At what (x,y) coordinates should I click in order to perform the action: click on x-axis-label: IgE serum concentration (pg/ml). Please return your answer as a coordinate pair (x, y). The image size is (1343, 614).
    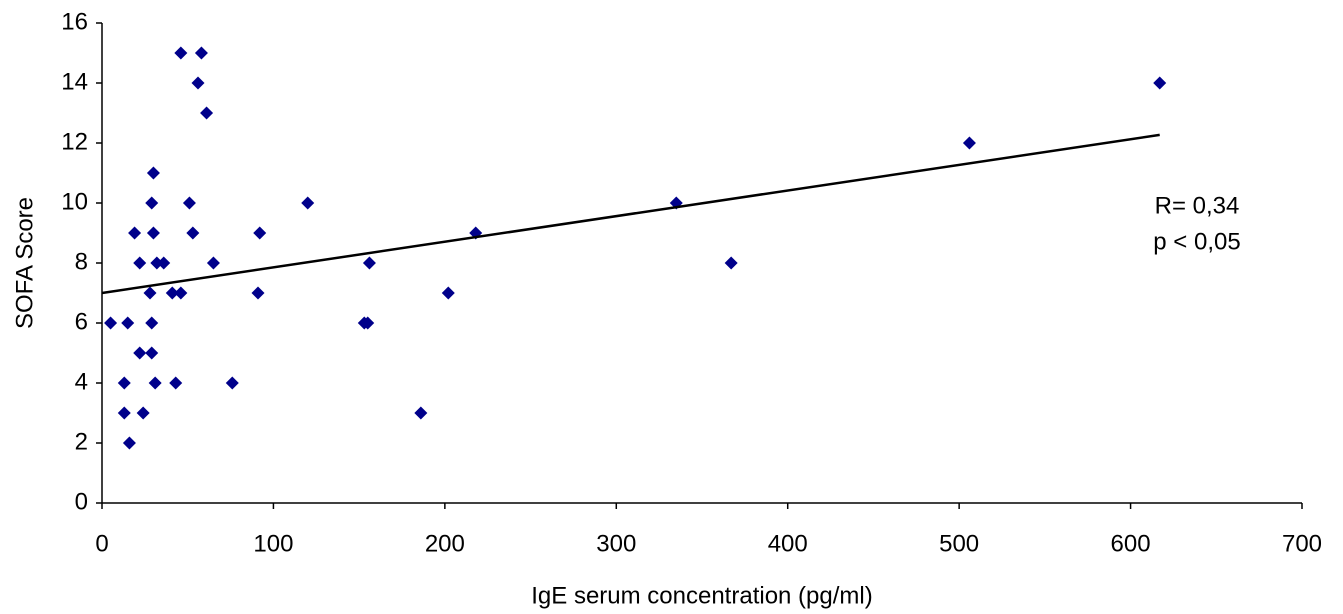
    Looking at the image, I should click on (701, 595).